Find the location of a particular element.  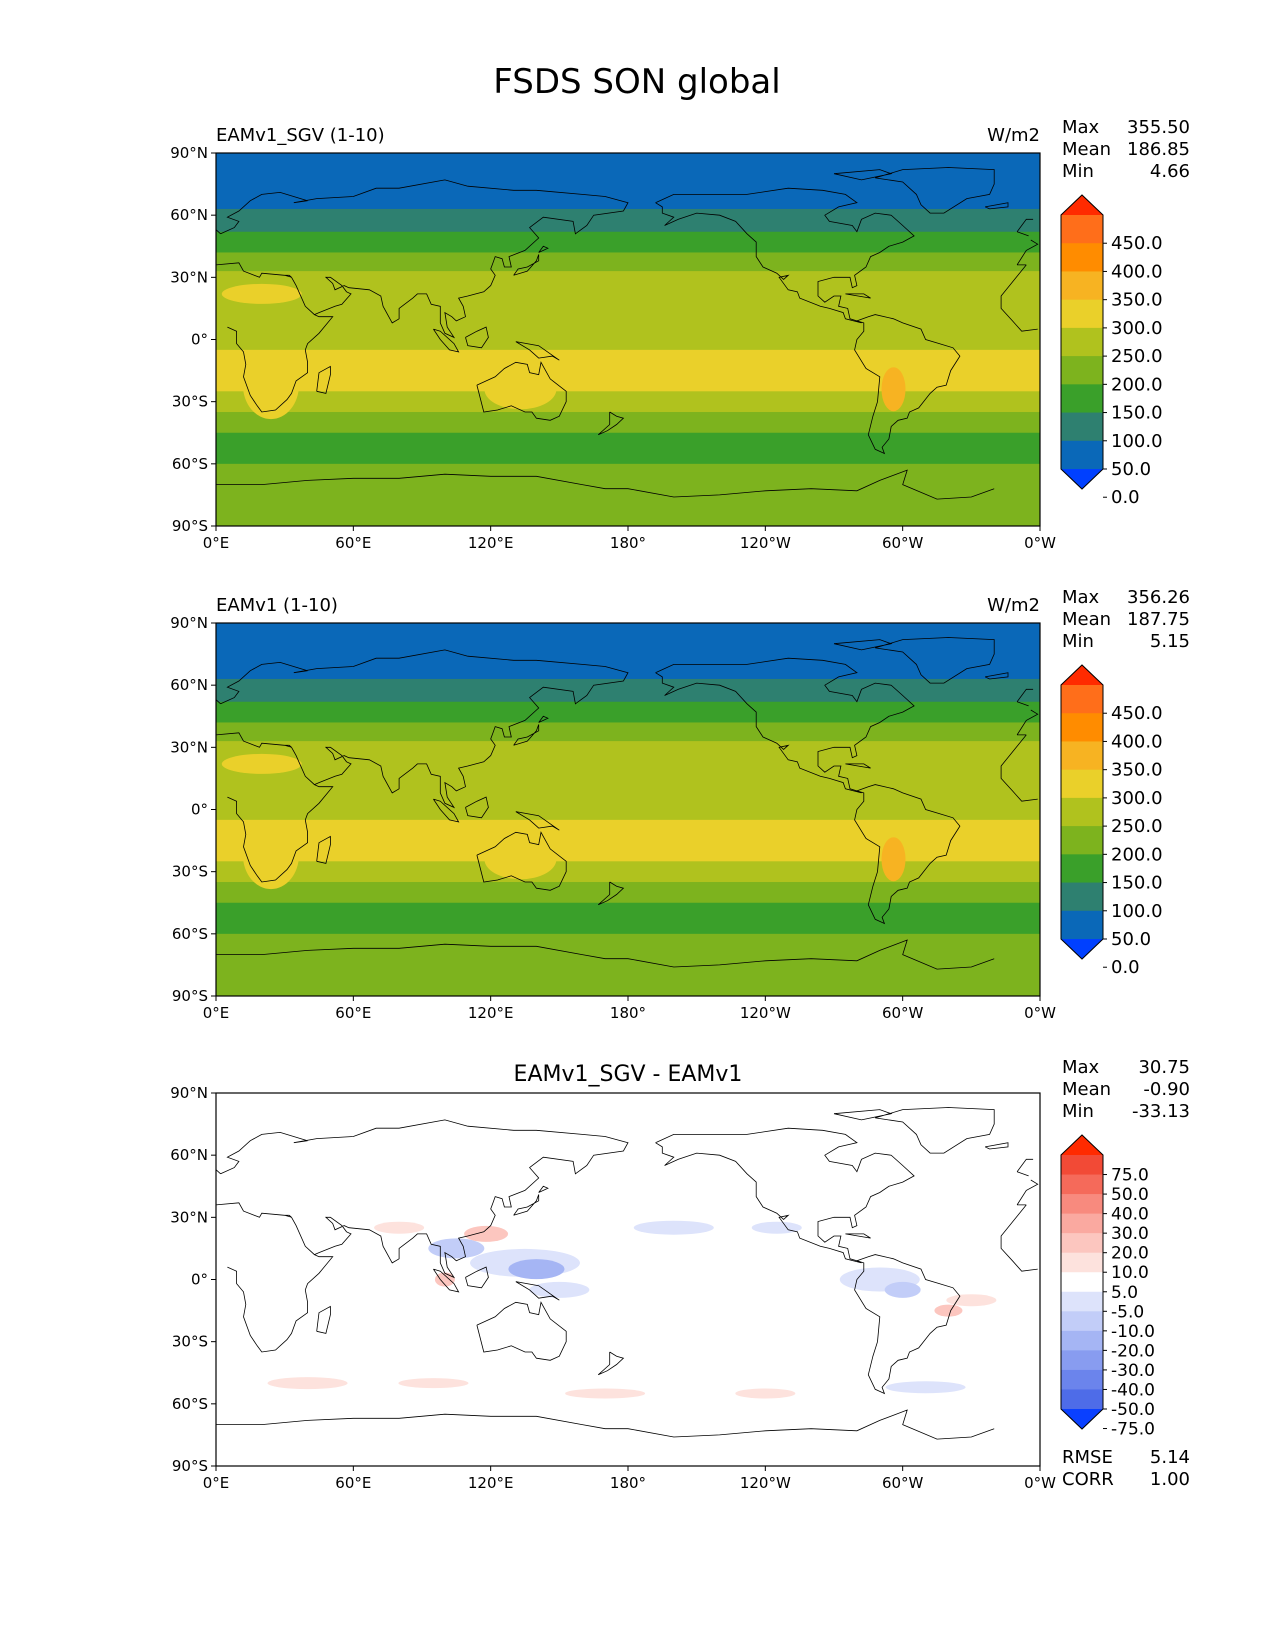

colorbar-tick-label: -5.0 is located at coordinates (1127, 1312).